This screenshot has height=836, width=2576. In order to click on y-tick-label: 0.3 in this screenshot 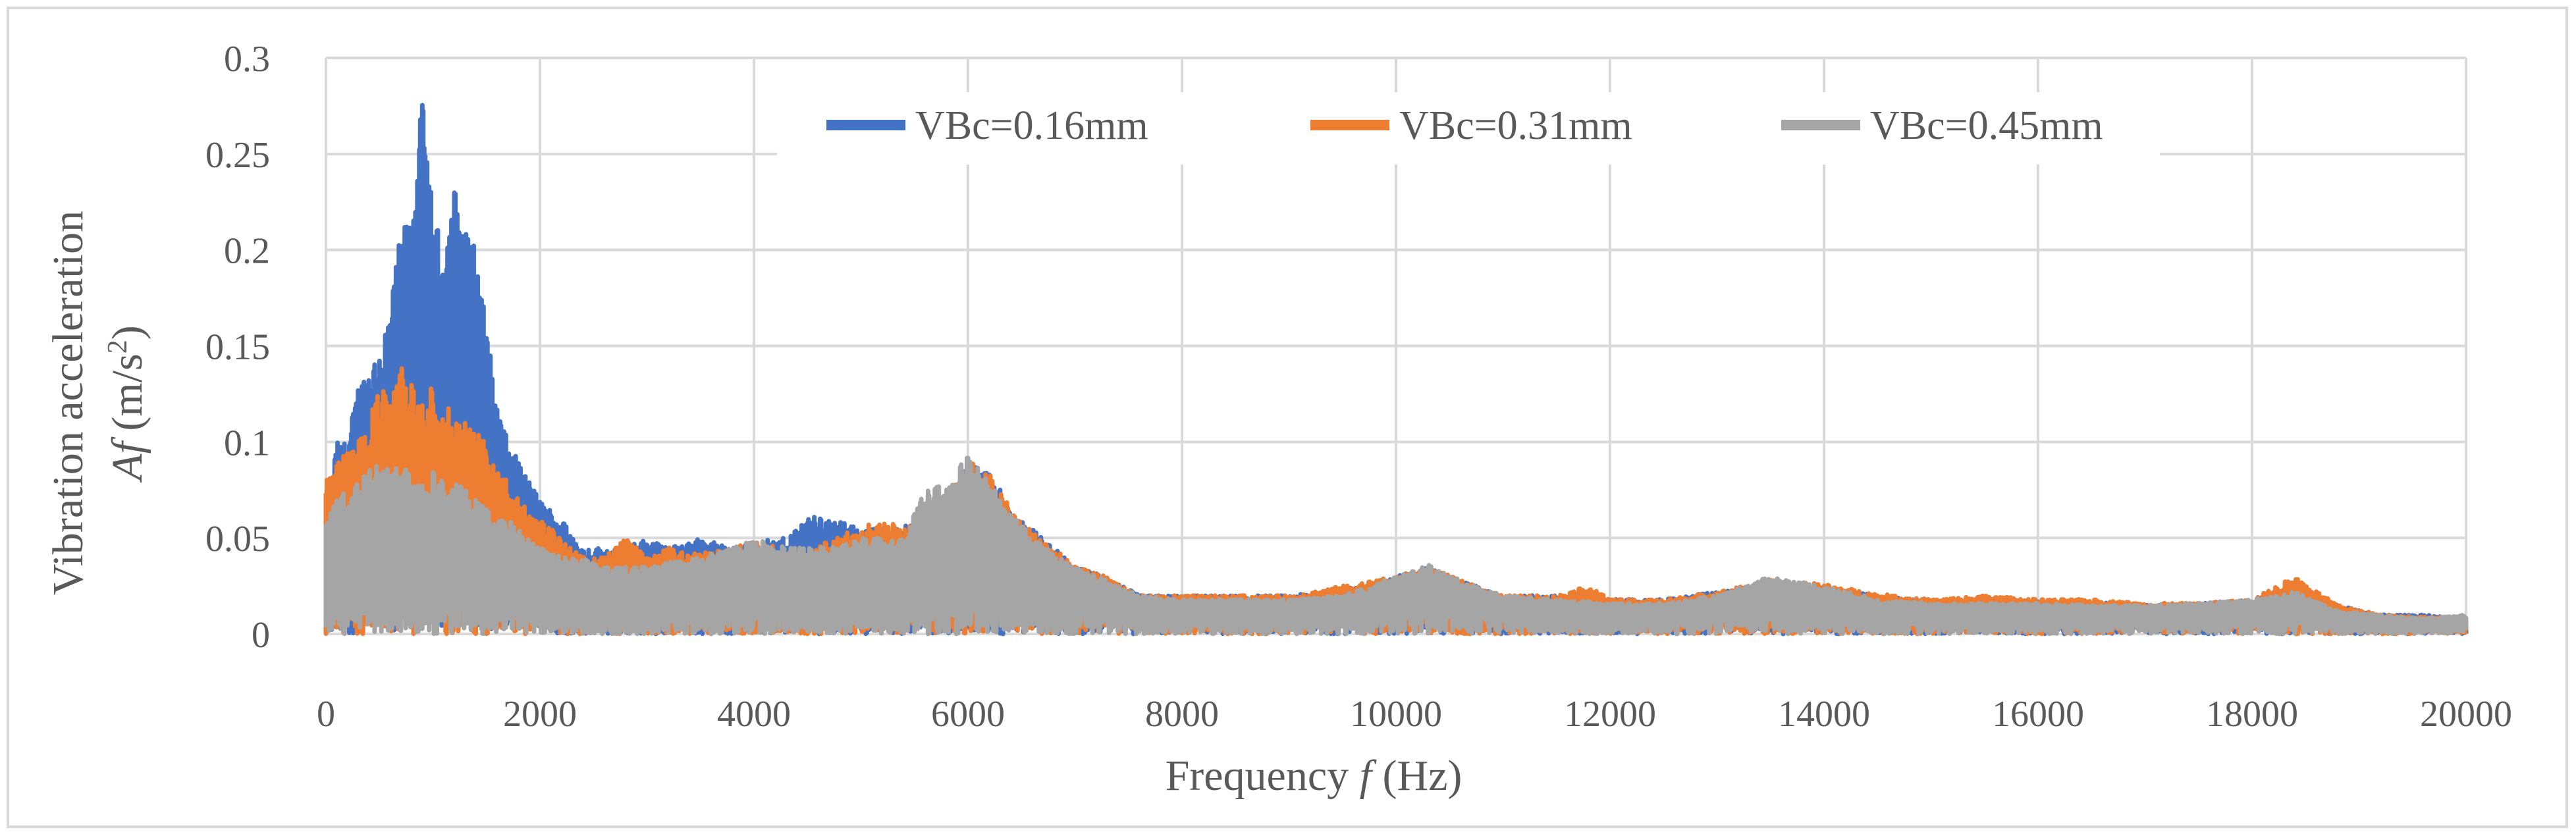, I will do `click(247, 59)`.